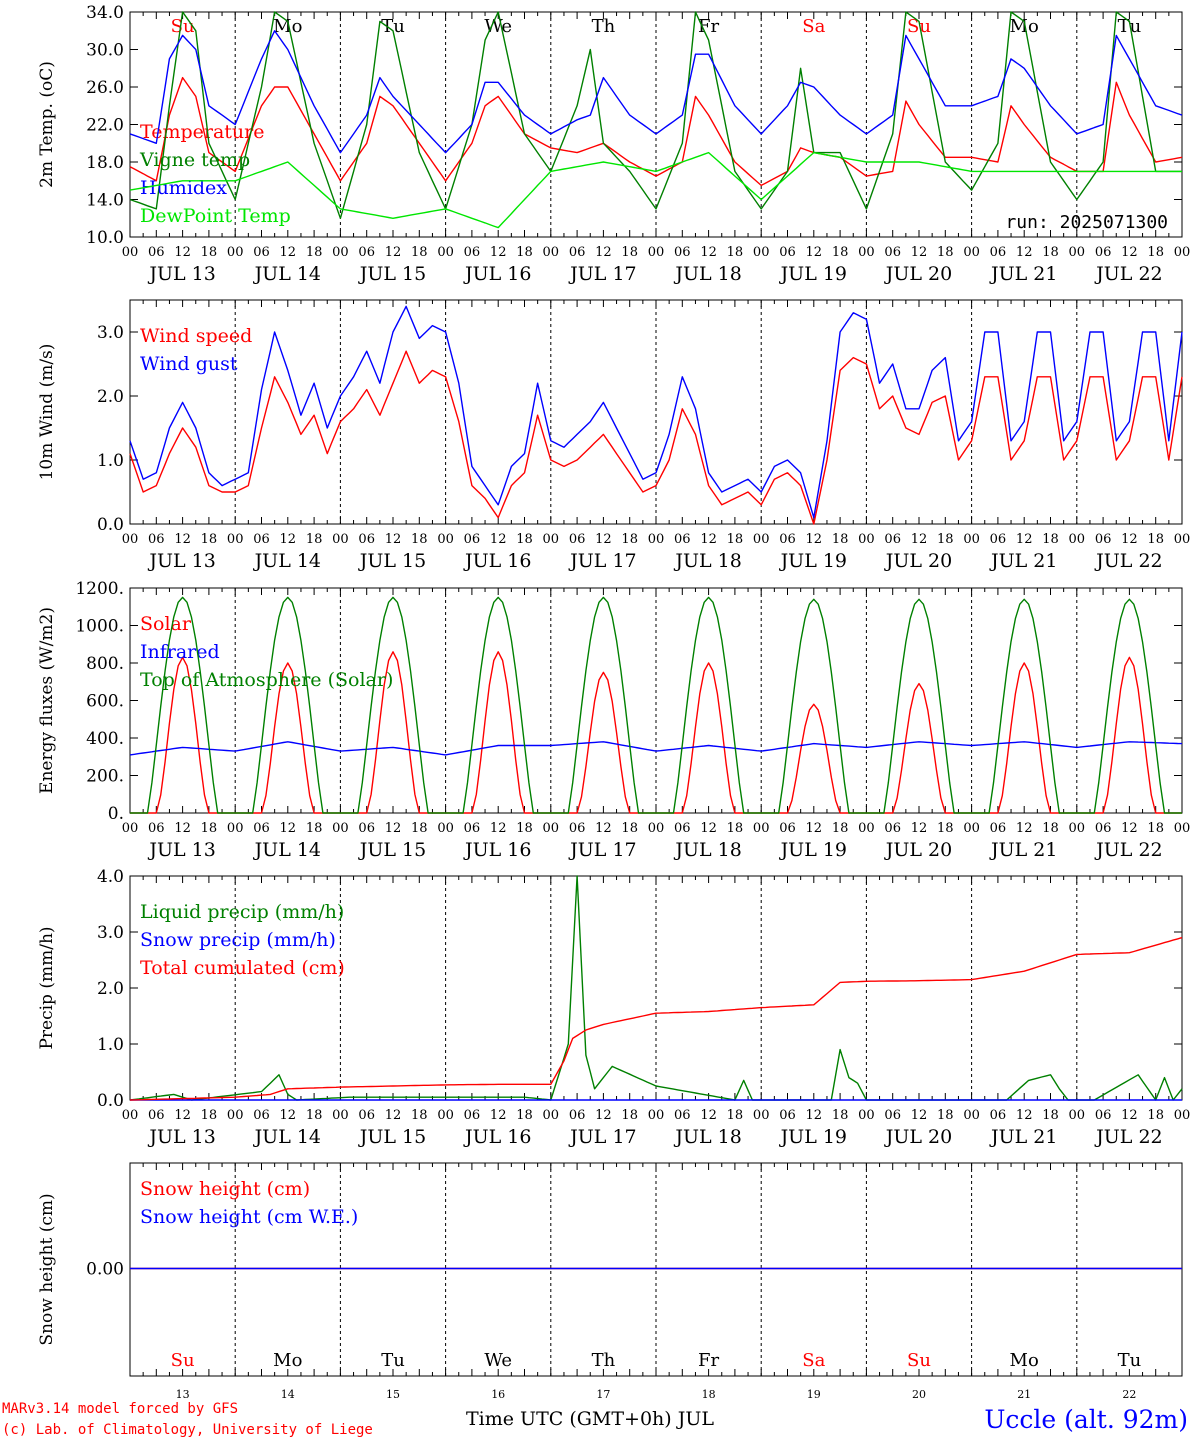 The width and height of the screenshot is (1194, 1440). I want to click on weekday-label: Sa, so click(813, 1360).